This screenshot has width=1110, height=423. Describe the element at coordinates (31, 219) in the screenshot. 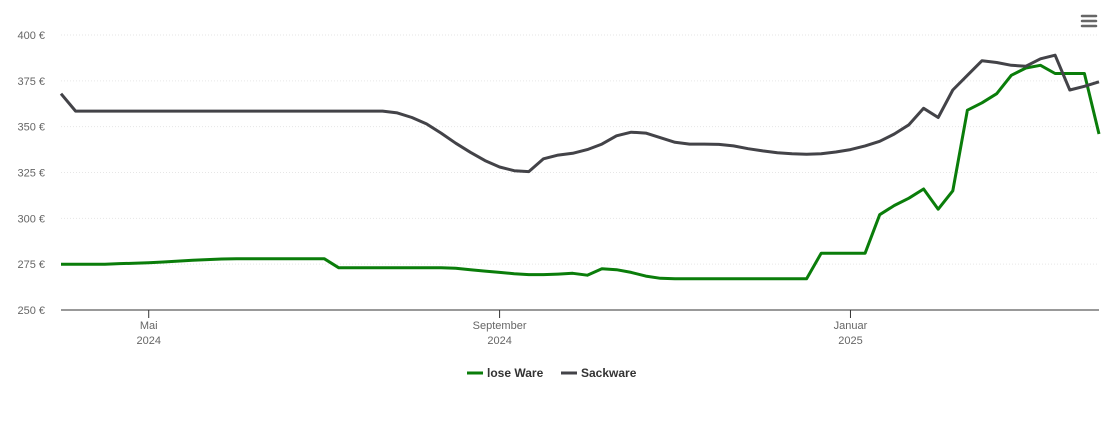

I see `y-tick-label: 300 €` at that location.